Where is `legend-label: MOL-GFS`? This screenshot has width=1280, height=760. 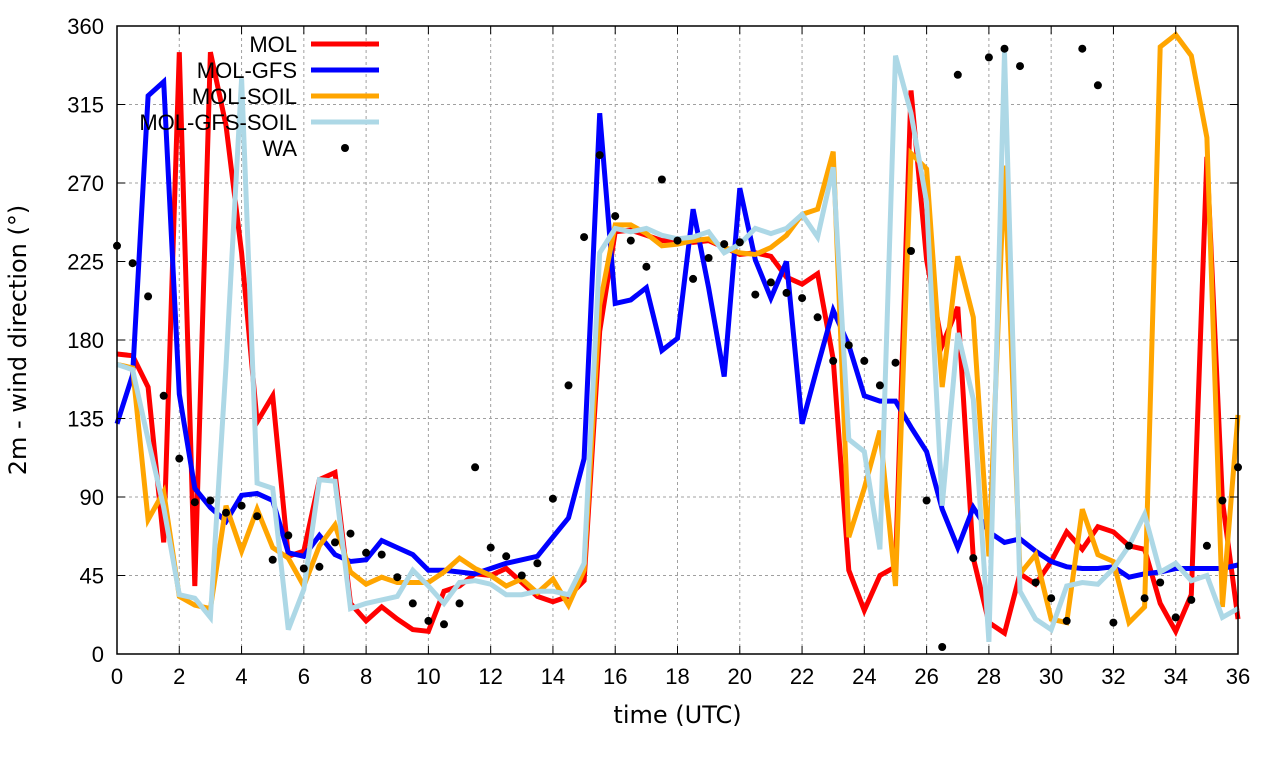
legend-label: MOL-GFS is located at coordinates (247, 70).